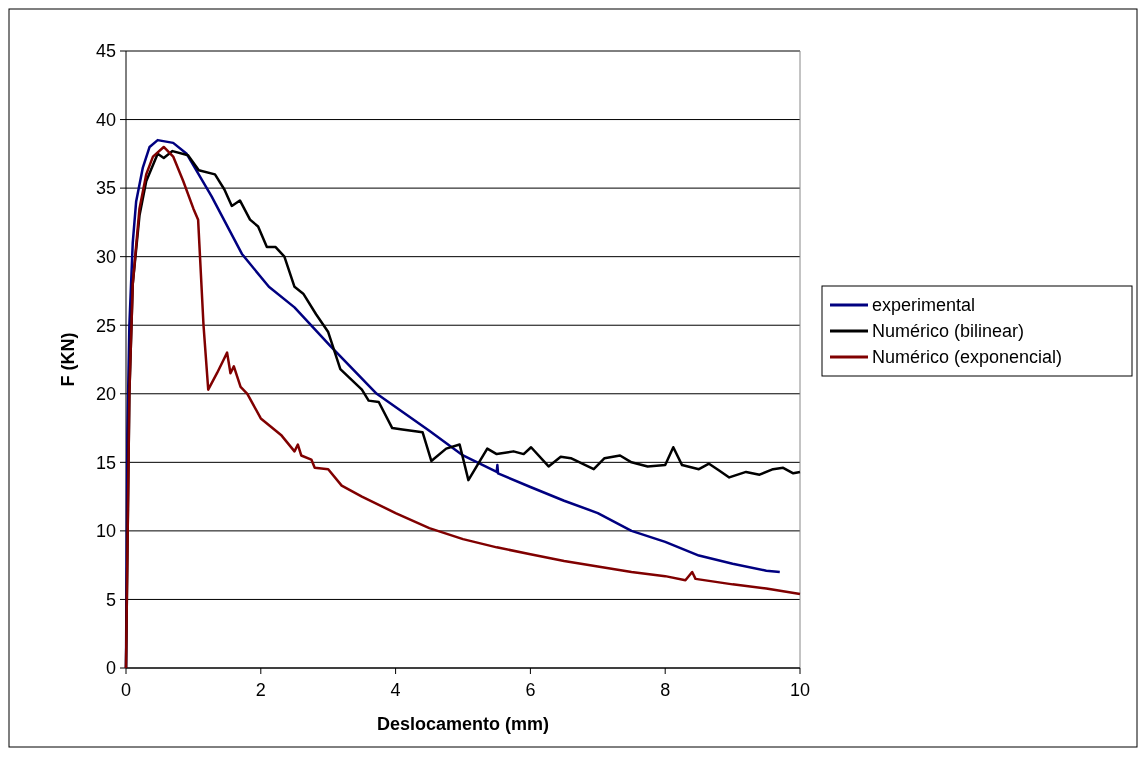  Describe the element at coordinates (967, 357) in the screenshot. I see `legend-label: Numérico (exponencial)` at that location.